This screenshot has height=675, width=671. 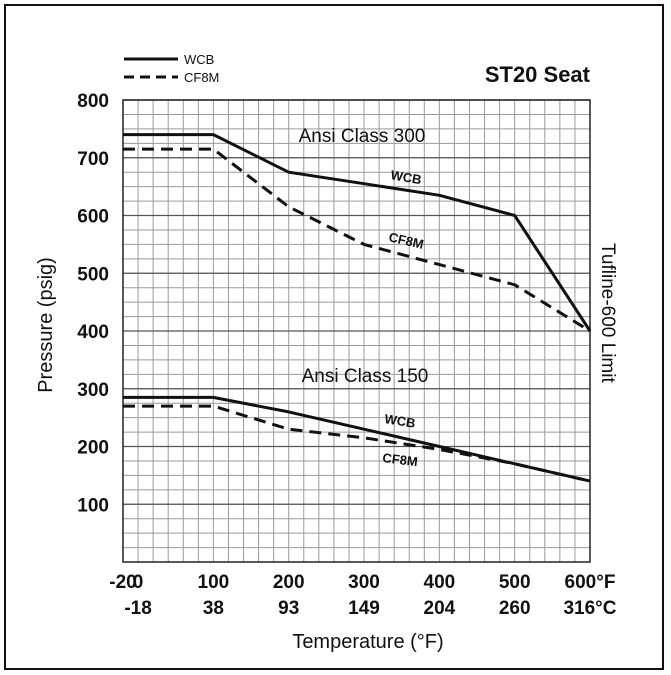 What do you see at coordinates (93, 448) in the screenshot?
I see `y-tick-label: 200` at bounding box center [93, 448].